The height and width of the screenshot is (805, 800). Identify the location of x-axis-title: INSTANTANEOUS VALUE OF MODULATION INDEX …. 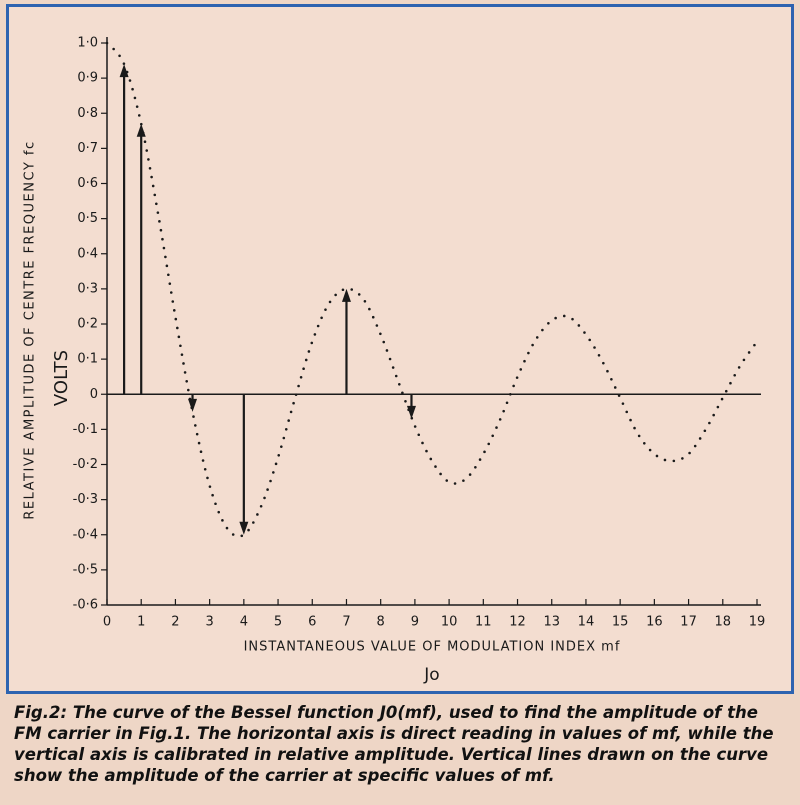
(432, 647).